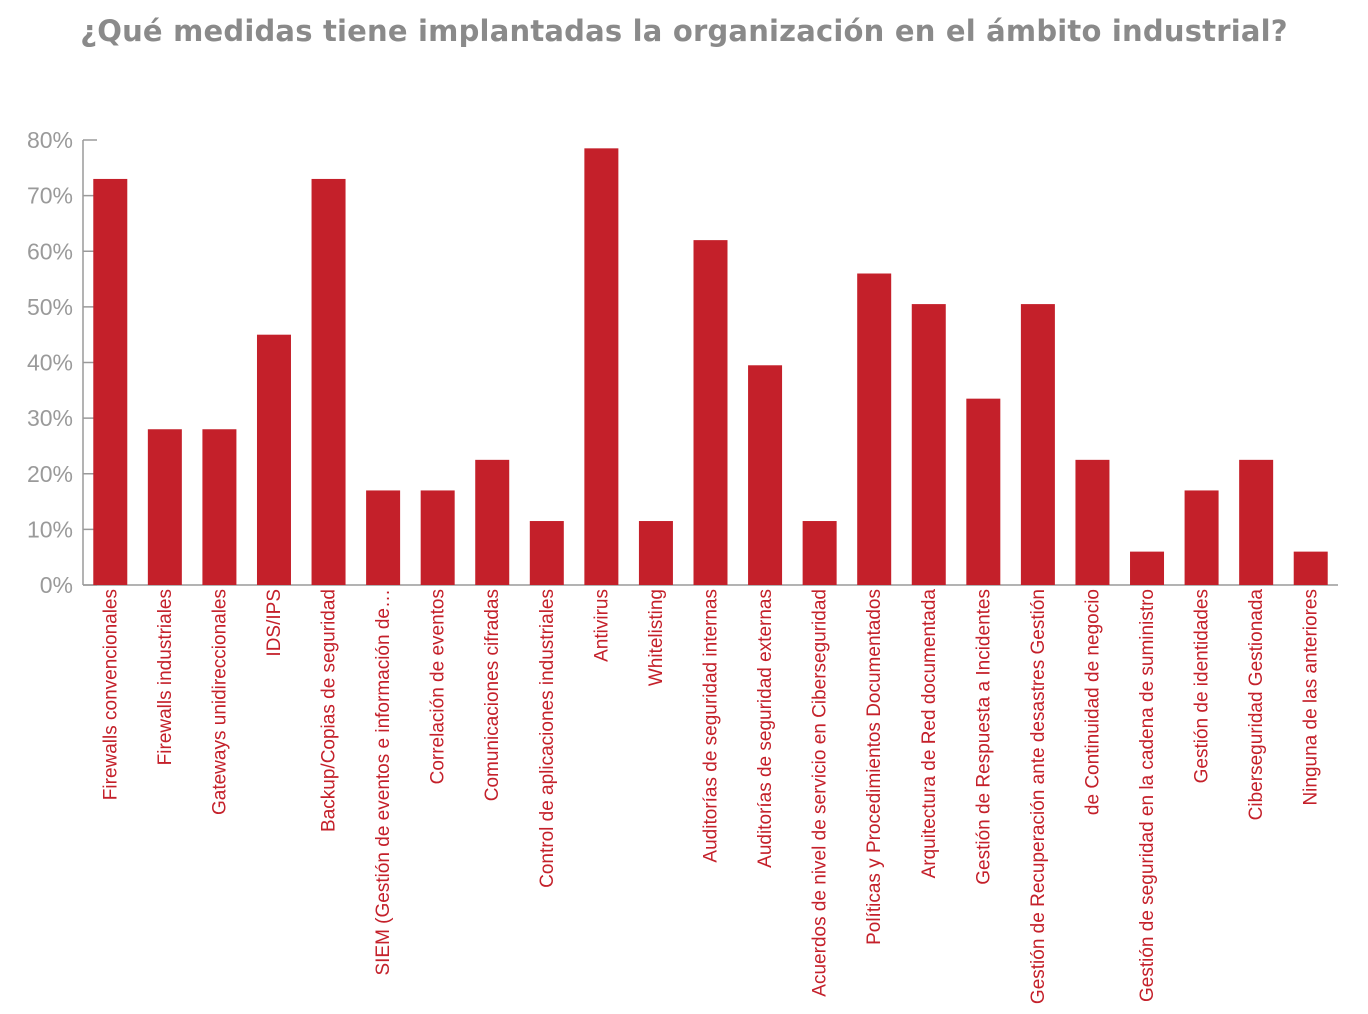  What do you see at coordinates (50, 140) in the screenshot?
I see `y-tick-label: 80%` at bounding box center [50, 140].